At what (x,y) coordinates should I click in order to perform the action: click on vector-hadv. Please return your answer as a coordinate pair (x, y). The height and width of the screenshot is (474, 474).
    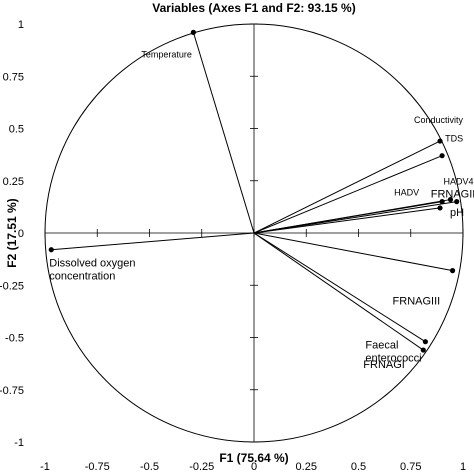
    Looking at the image, I should click on (348, 217).